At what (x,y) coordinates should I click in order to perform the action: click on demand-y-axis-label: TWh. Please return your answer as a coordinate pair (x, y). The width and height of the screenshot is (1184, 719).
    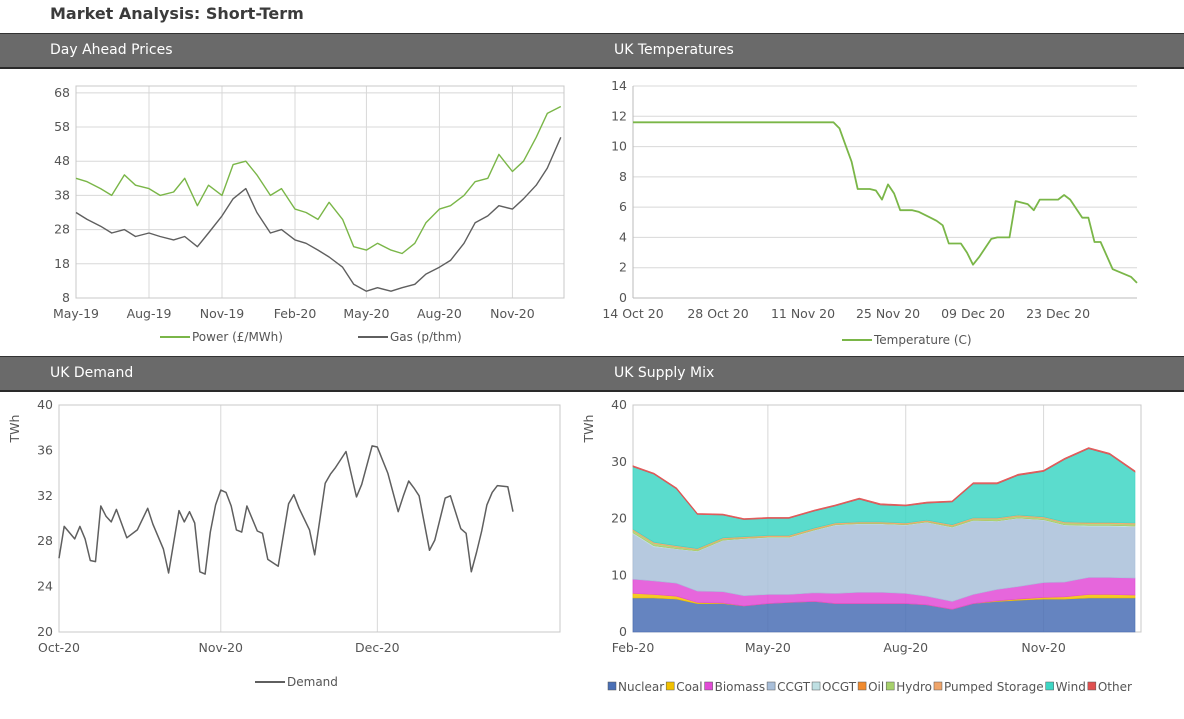
    Looking at the image, I should click on (14, 429).